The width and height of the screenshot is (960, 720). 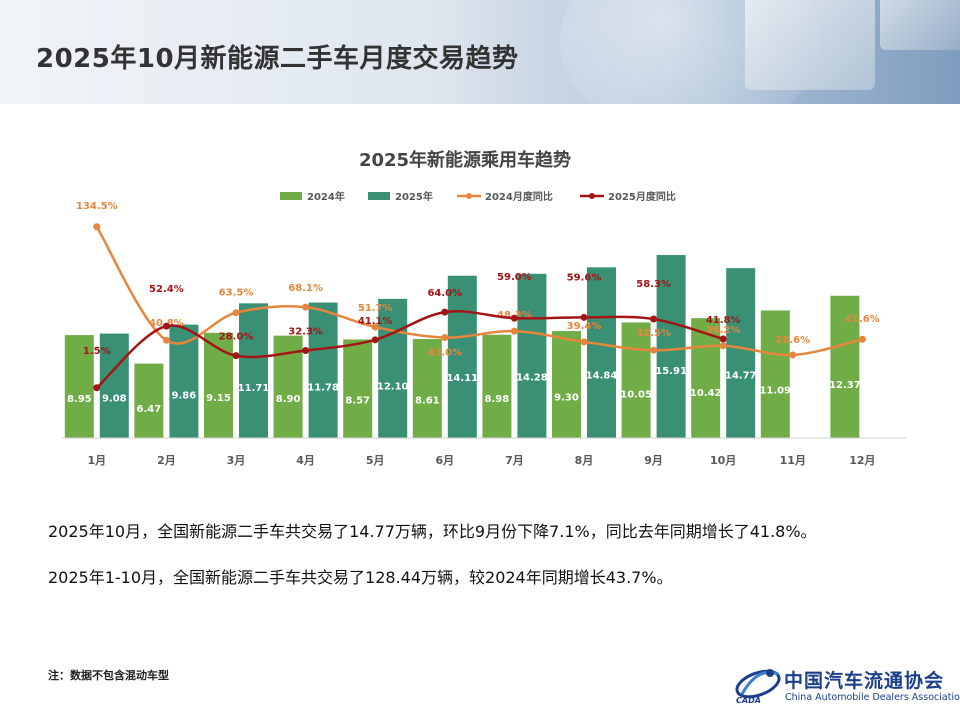 What do you see at coordinates (393, 368) in the screenshot?
I see `bar-2025年-5月` at bounding box center [393, 368].